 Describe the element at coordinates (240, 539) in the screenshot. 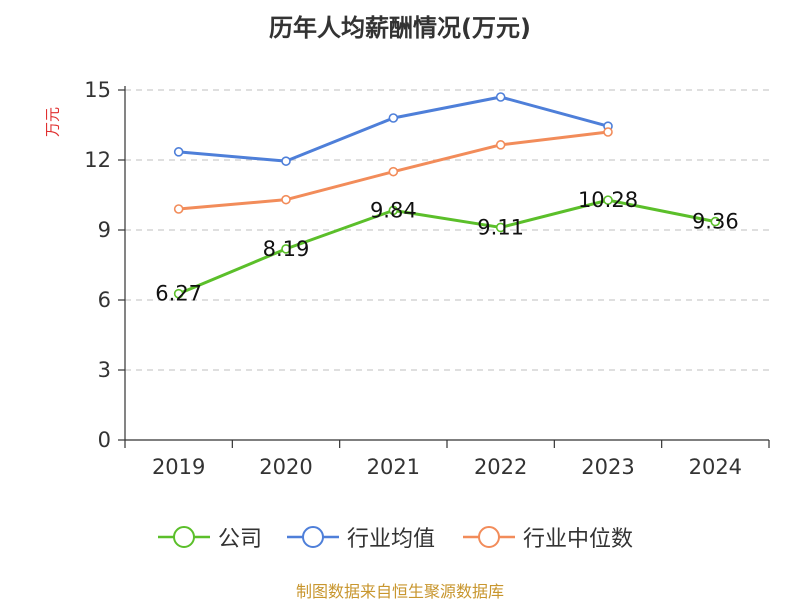

I see `legend-label: 公司` at that location.